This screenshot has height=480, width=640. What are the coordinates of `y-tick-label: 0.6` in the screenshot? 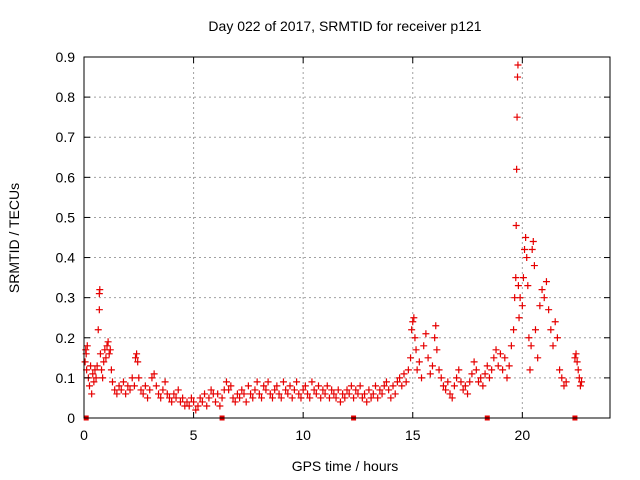 It's located at (66, 177).